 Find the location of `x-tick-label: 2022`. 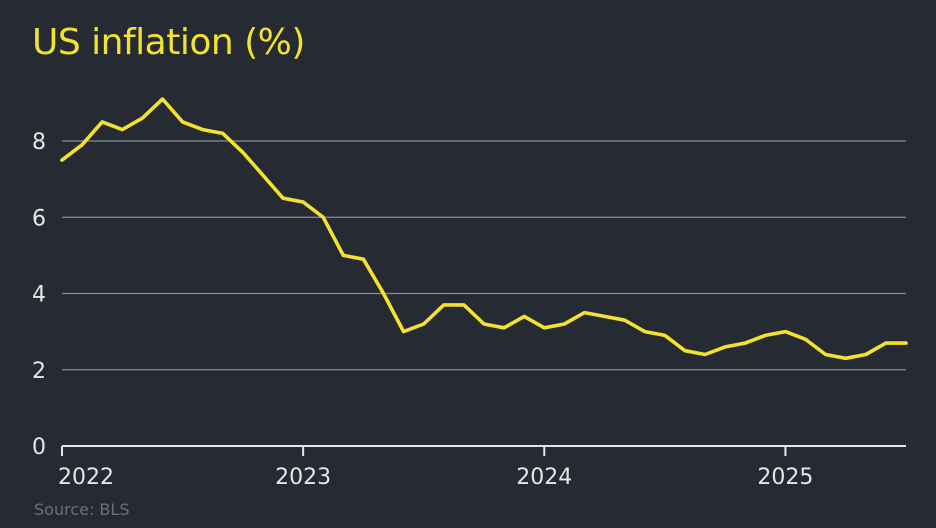

x-tick-label: 2022 is located at coordinates (86, 477).